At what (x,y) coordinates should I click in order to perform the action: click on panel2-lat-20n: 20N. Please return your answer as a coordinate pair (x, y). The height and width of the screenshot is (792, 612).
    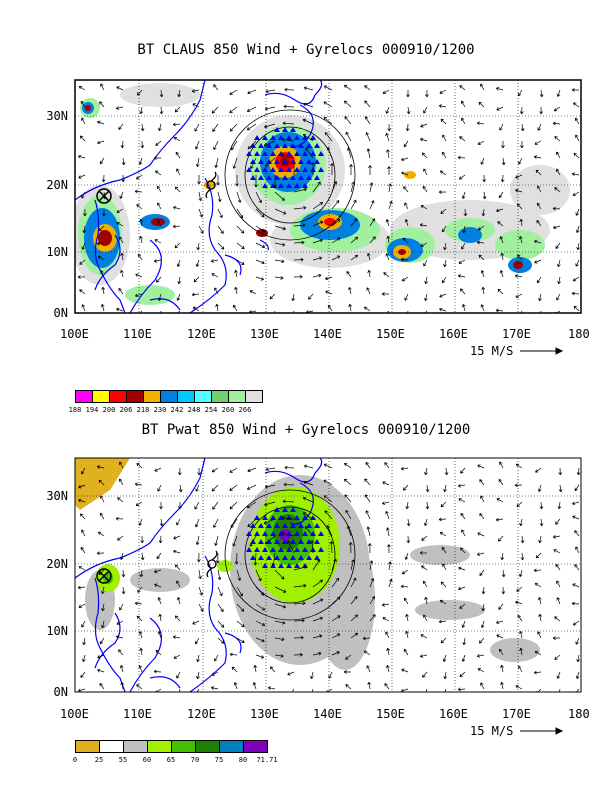
    Looking at the image, I should click on (57, 564).